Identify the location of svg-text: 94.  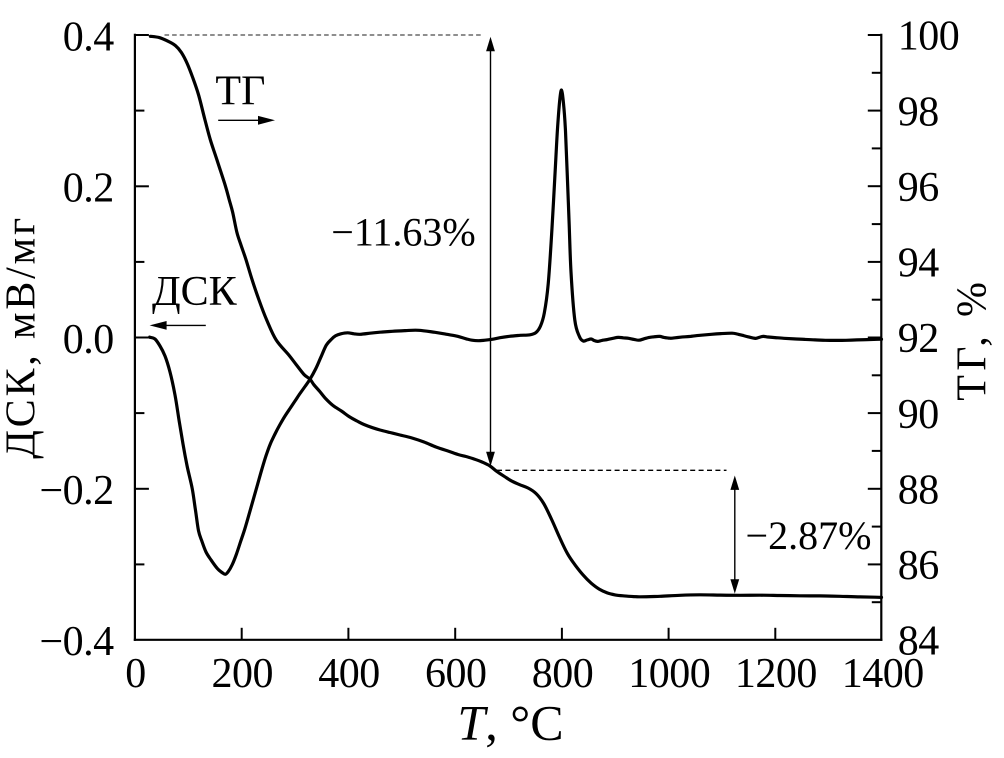
(919, 264).